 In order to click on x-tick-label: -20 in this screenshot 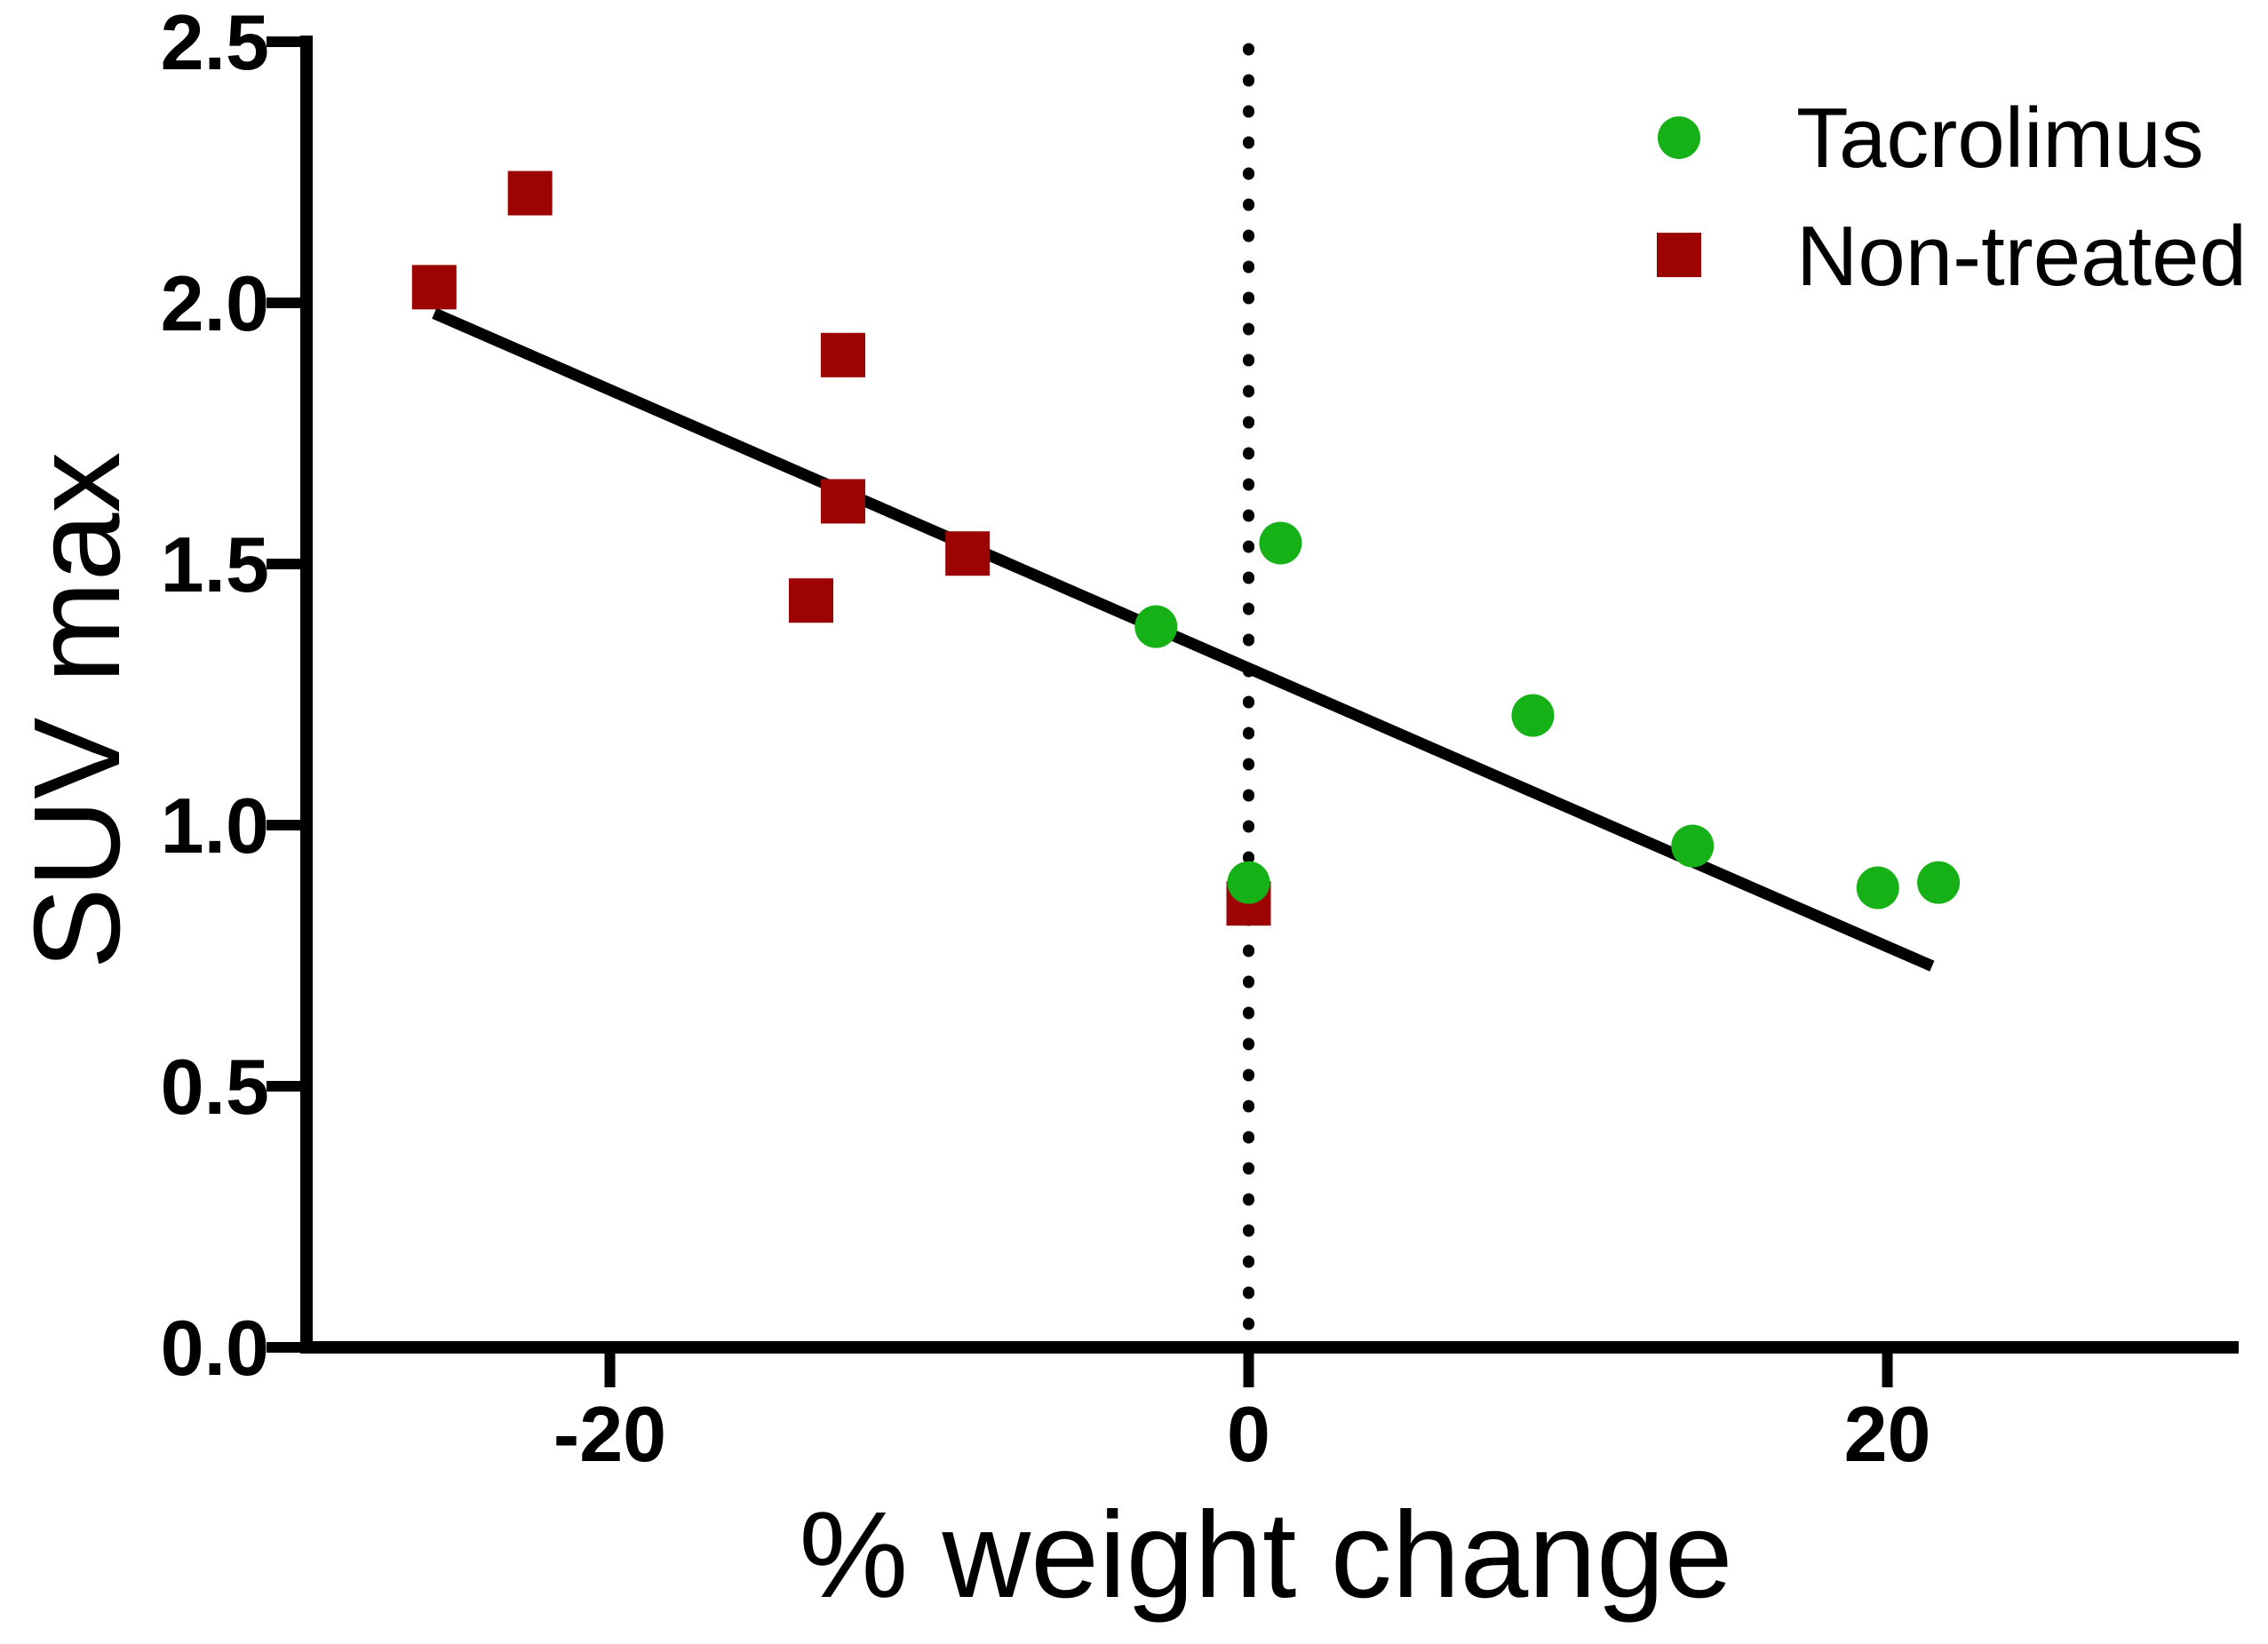, I will do `click(609, 1434)`.